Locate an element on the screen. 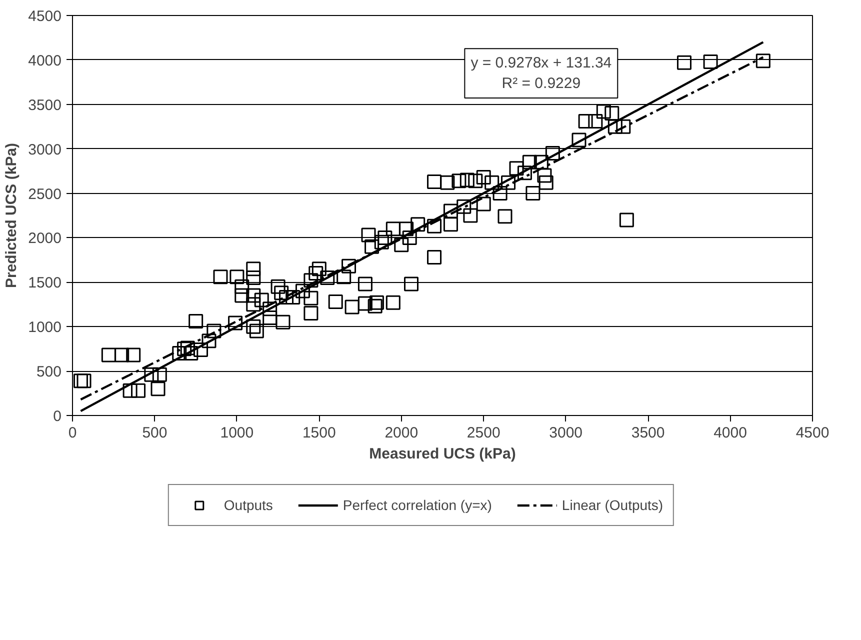 The image size is (861, 640). y-tick-label: 1500 is located at coordinates (45, 283).